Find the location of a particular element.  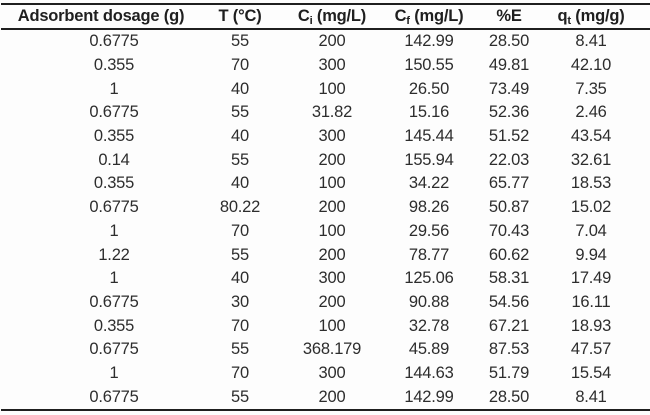

header-unit: (mg/g) is located at coordinates (597, 16).